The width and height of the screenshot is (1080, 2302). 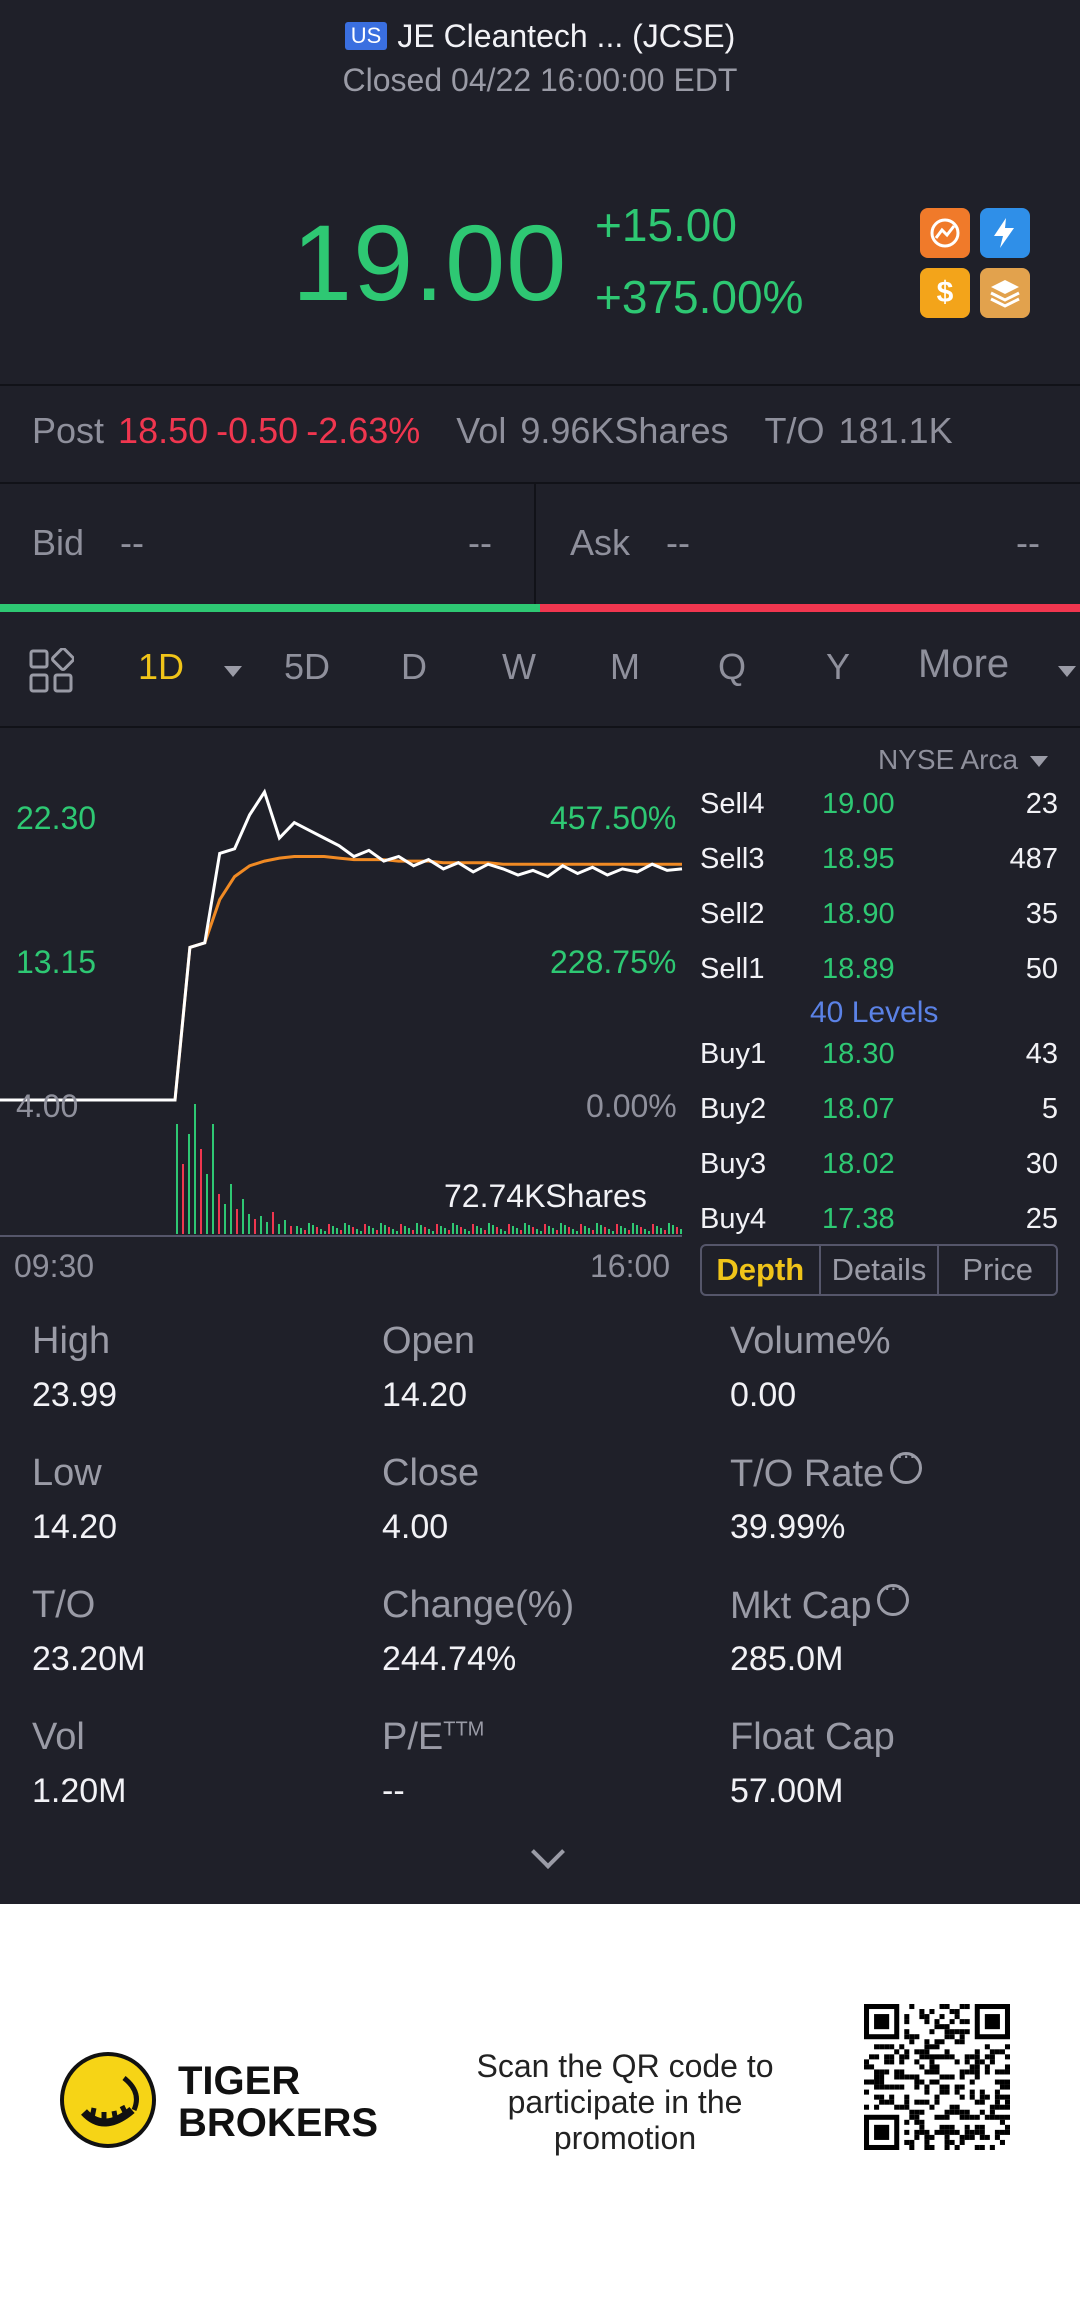 I want to click on orderbook-row: Sell3 18.95 487, so click(x=880, y=863).